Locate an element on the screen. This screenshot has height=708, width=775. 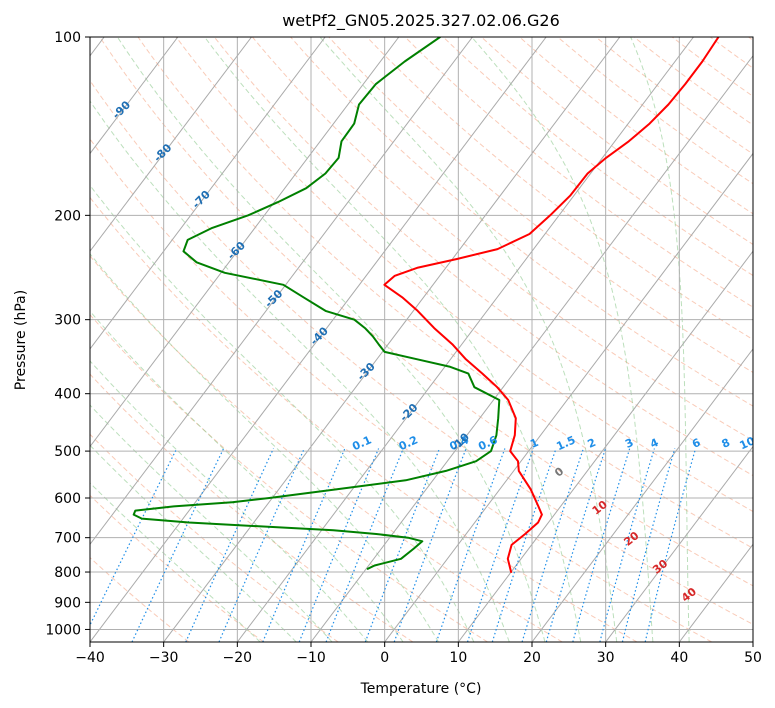
y-tick-label: 800 is located at coordinates (67, 573).